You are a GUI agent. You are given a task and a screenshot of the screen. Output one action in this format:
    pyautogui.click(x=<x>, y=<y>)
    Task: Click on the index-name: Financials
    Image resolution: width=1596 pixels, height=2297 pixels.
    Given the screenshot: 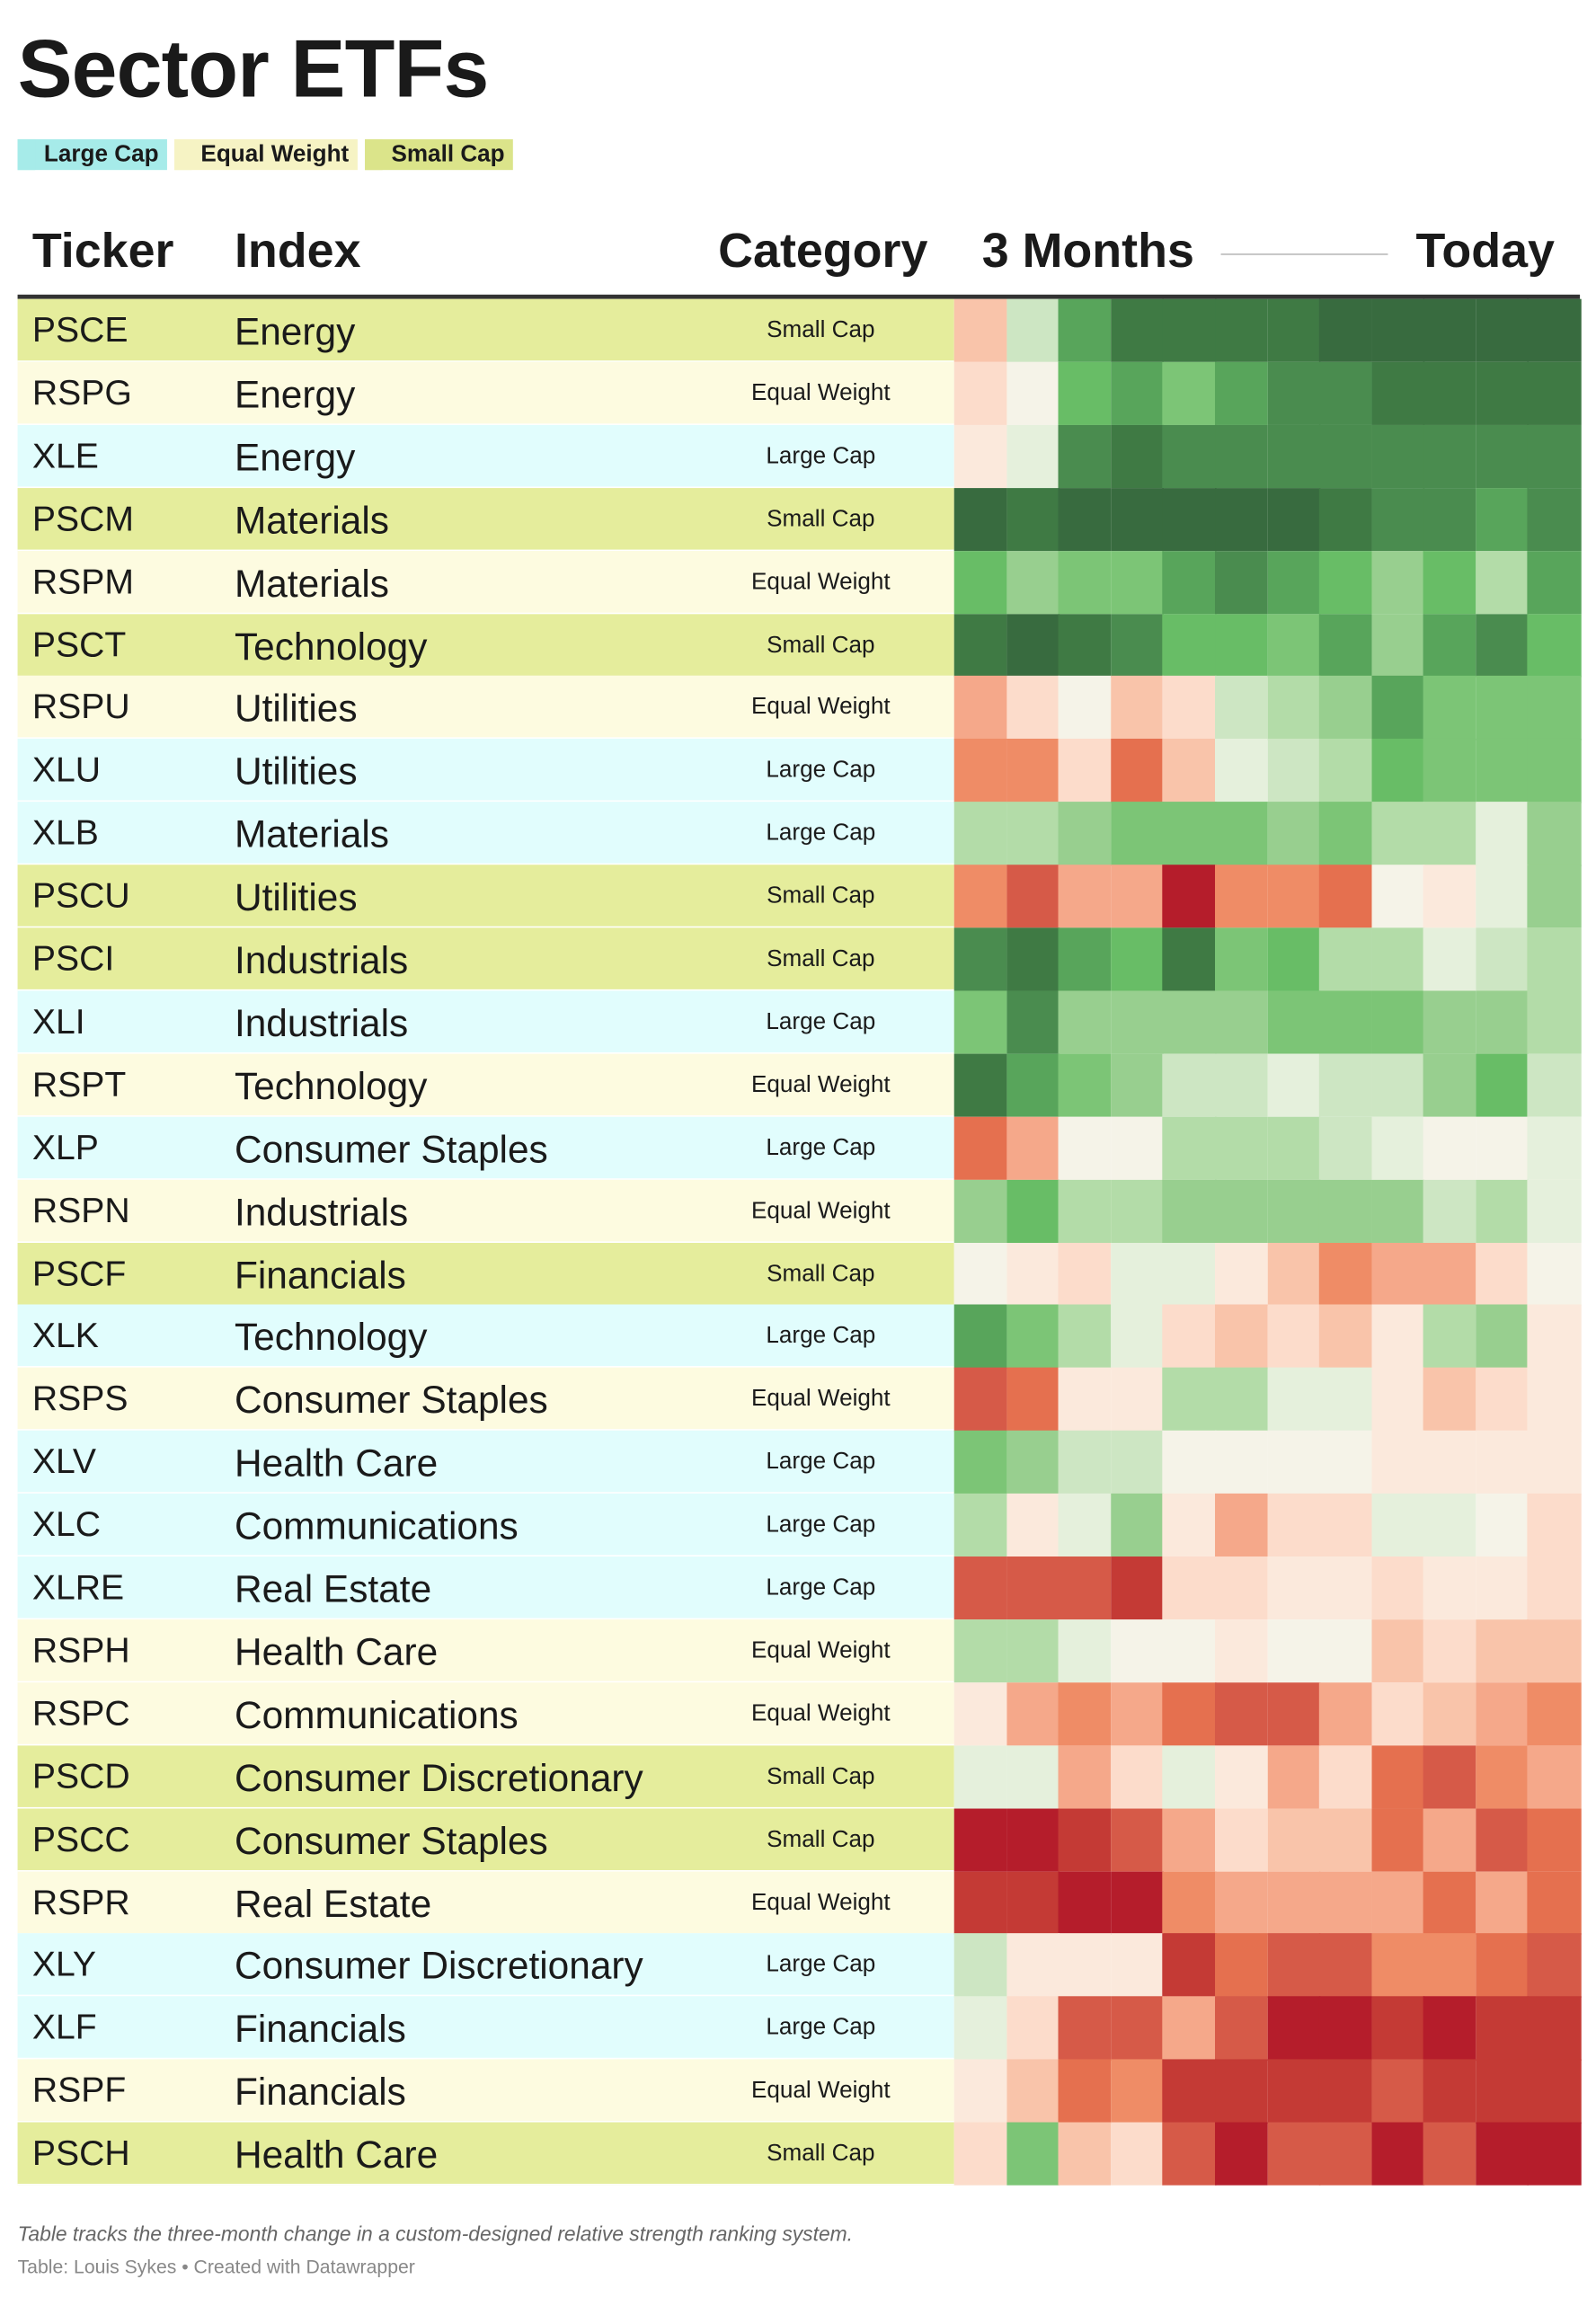 What is the action you would take?
    pyautogui.click(x=320, y=1274)
    